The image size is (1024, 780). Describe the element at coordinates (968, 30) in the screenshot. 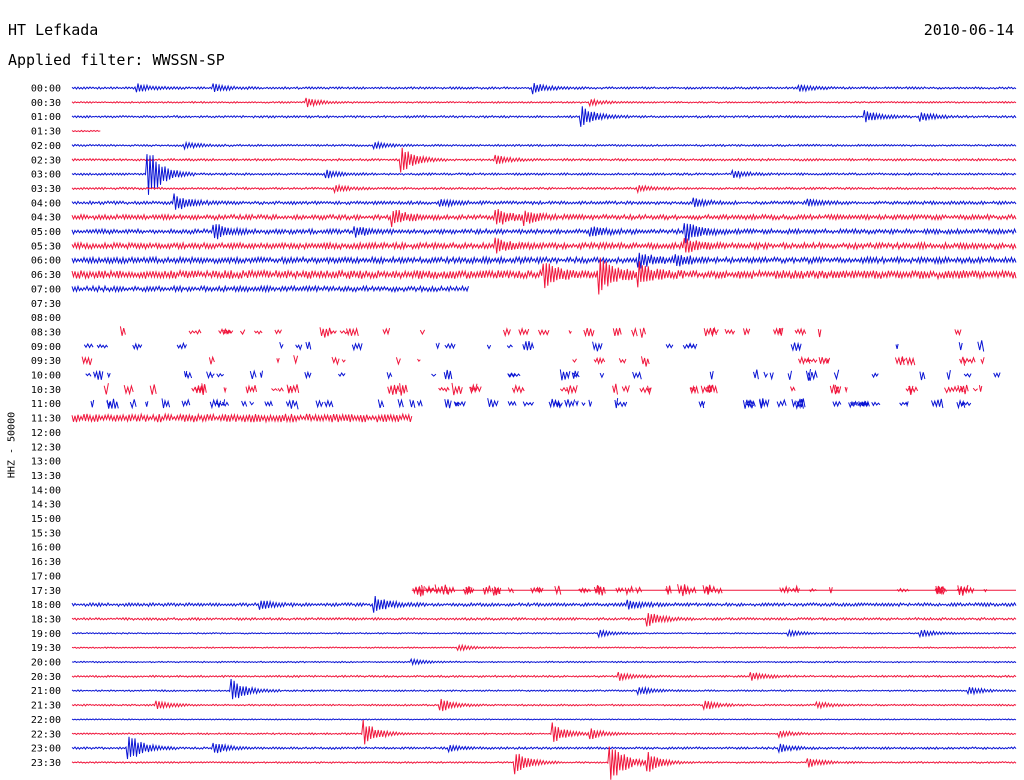

I see `record-date: 2010-06-14` at that location.